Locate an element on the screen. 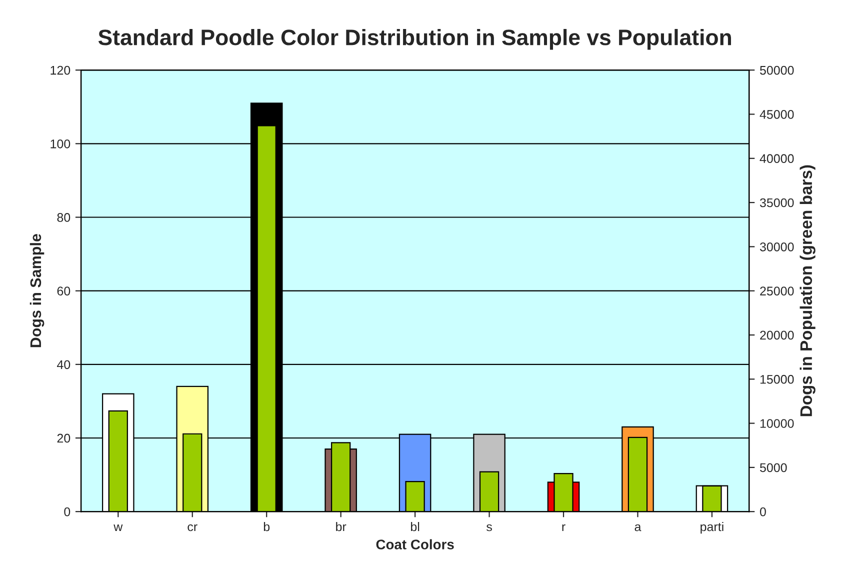  y2-tick-label: 45000 is located at coordinates (777, 114).